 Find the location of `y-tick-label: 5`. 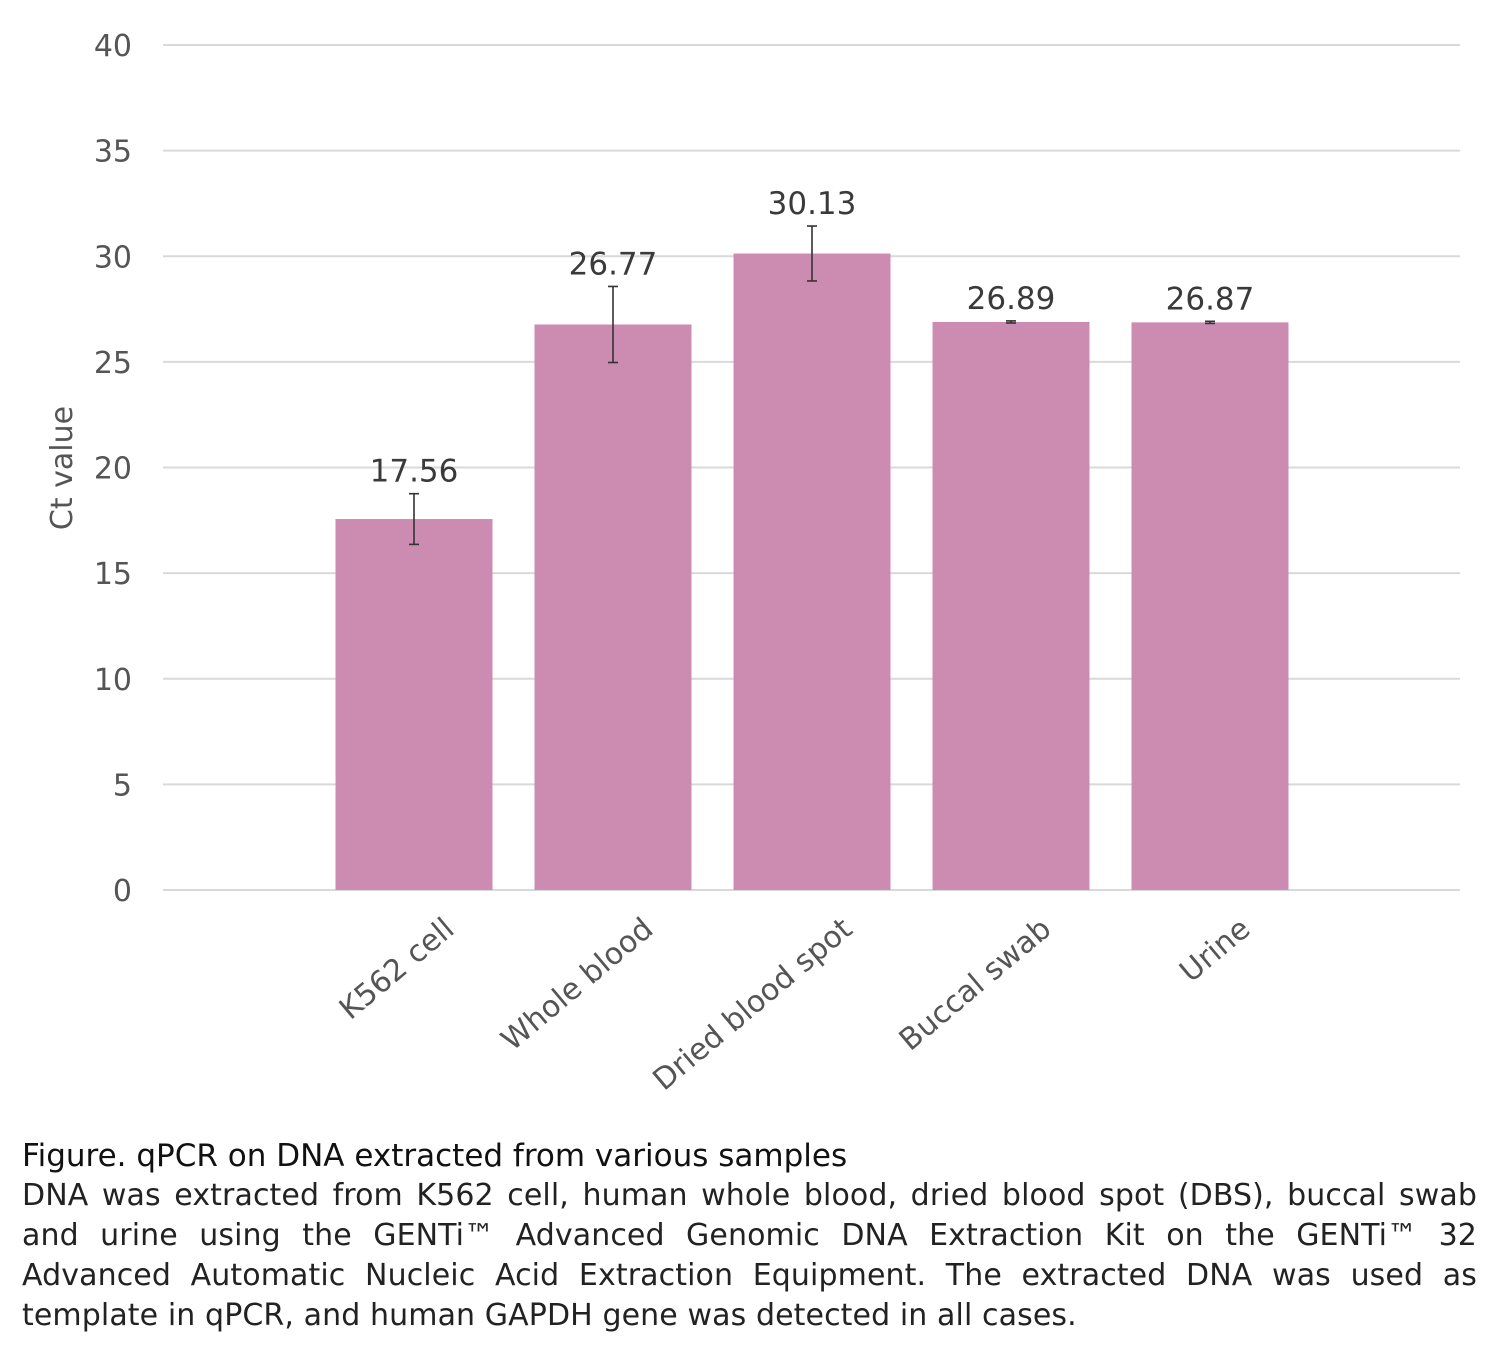

y-tick-label: 5 is located at coordinates (122, 785).